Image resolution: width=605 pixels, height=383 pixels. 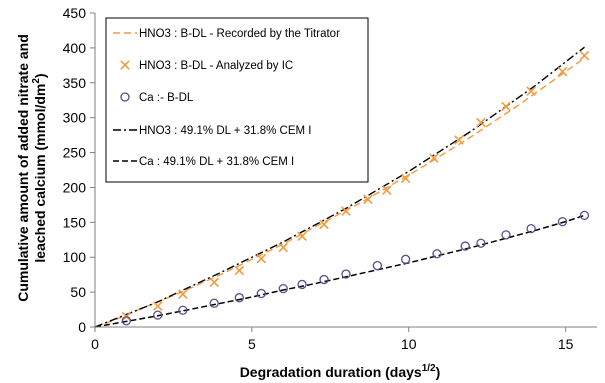 I want to click on y-tick-label: 150, so click(x=75, y=222).